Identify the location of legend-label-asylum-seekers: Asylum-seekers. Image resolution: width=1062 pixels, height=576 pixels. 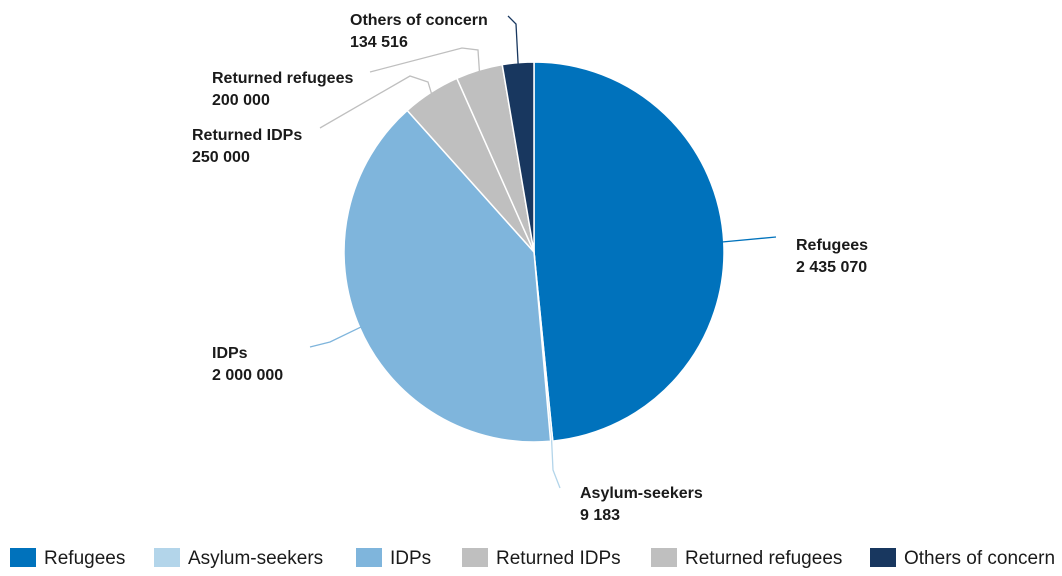
(255, 558).